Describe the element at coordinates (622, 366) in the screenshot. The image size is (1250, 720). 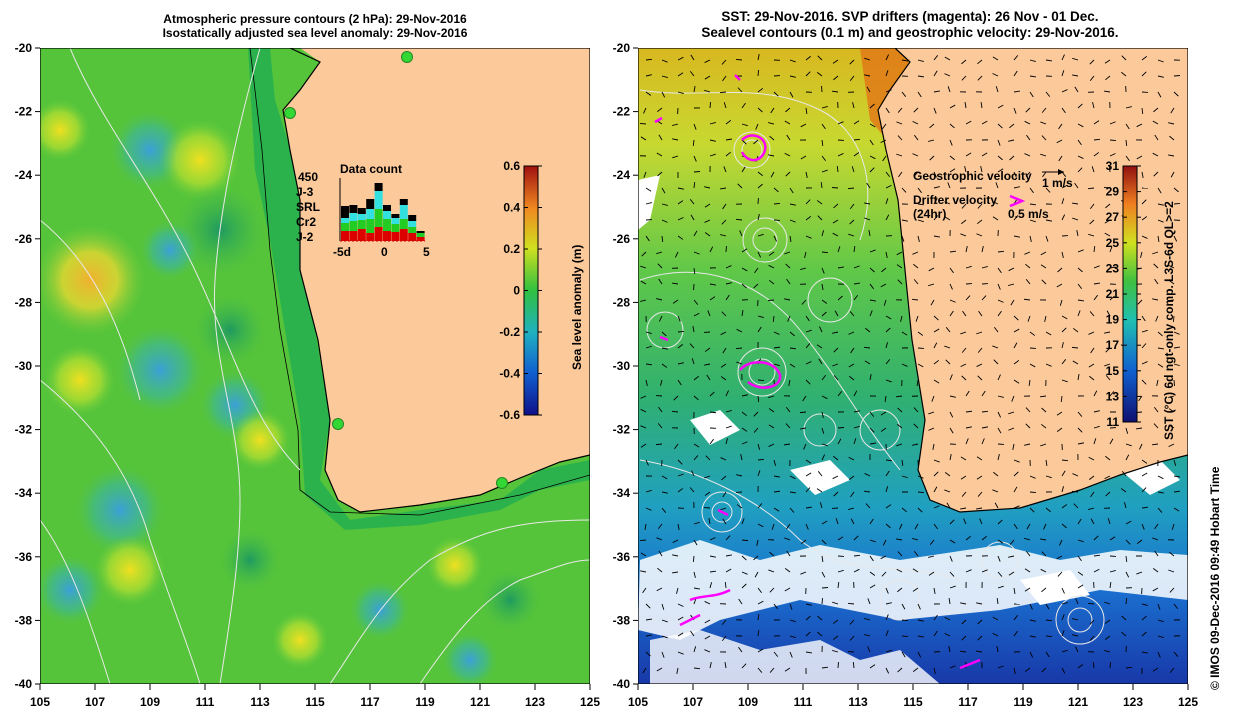
I see `right-lat-tick-label: -30` at that location.